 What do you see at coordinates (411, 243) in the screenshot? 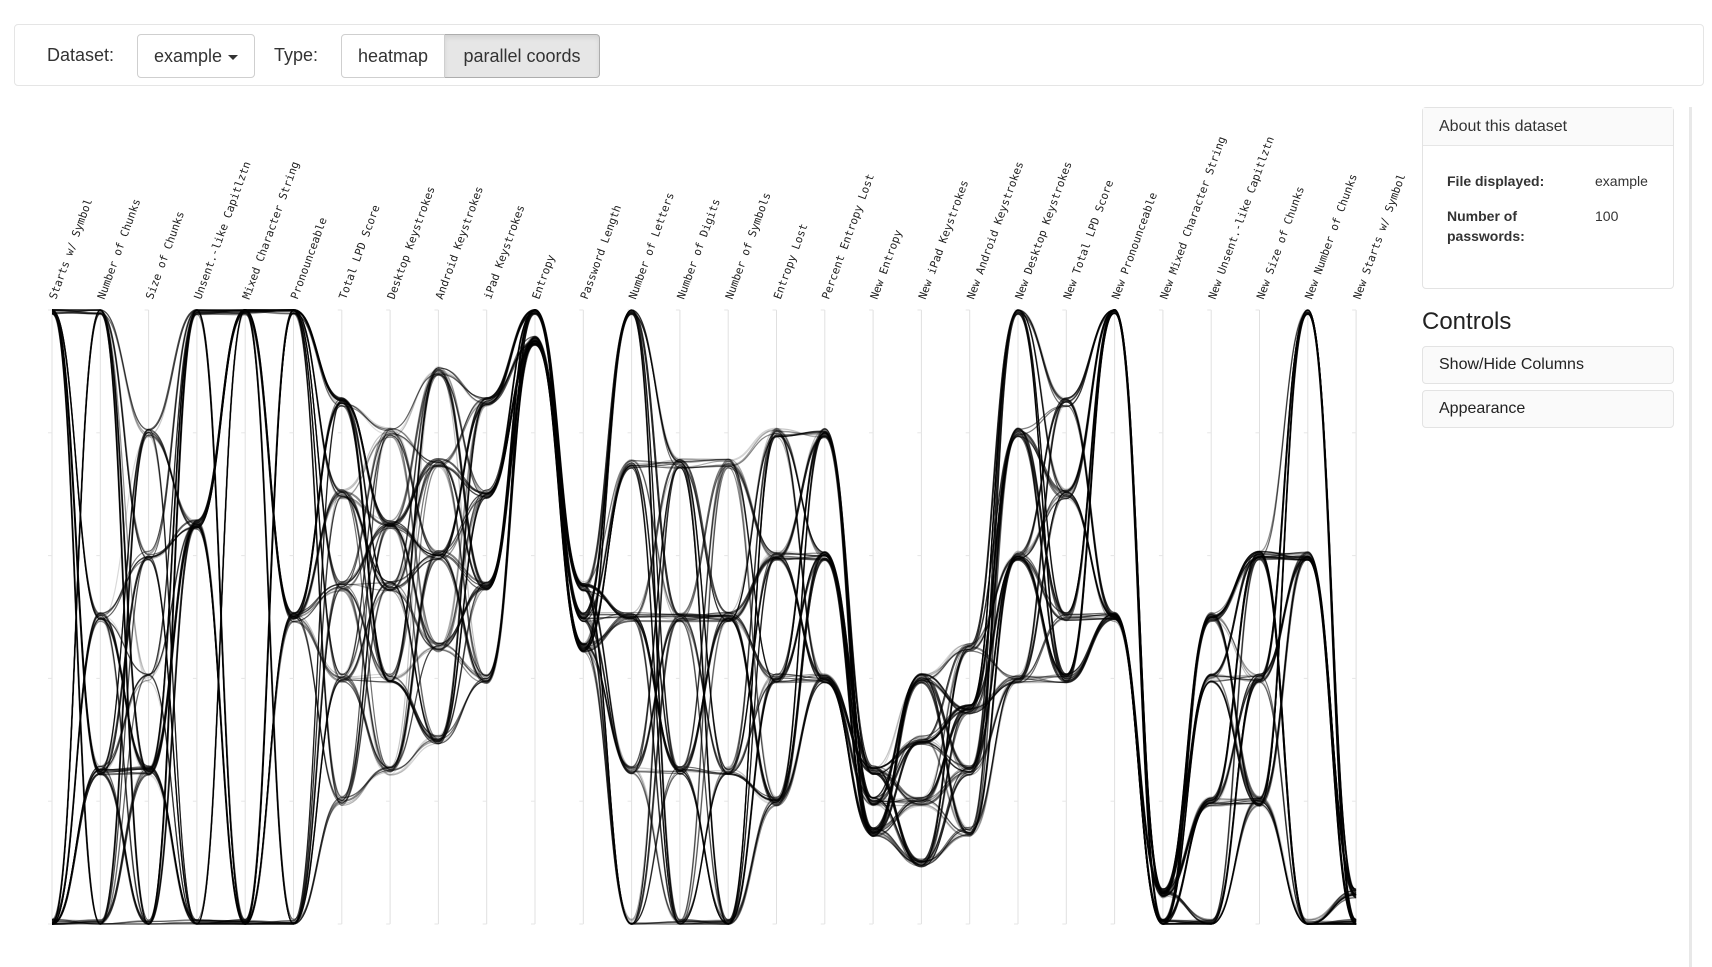
I see `axis-label: Desktop Keystrokes` at bounding box center [411, 243].